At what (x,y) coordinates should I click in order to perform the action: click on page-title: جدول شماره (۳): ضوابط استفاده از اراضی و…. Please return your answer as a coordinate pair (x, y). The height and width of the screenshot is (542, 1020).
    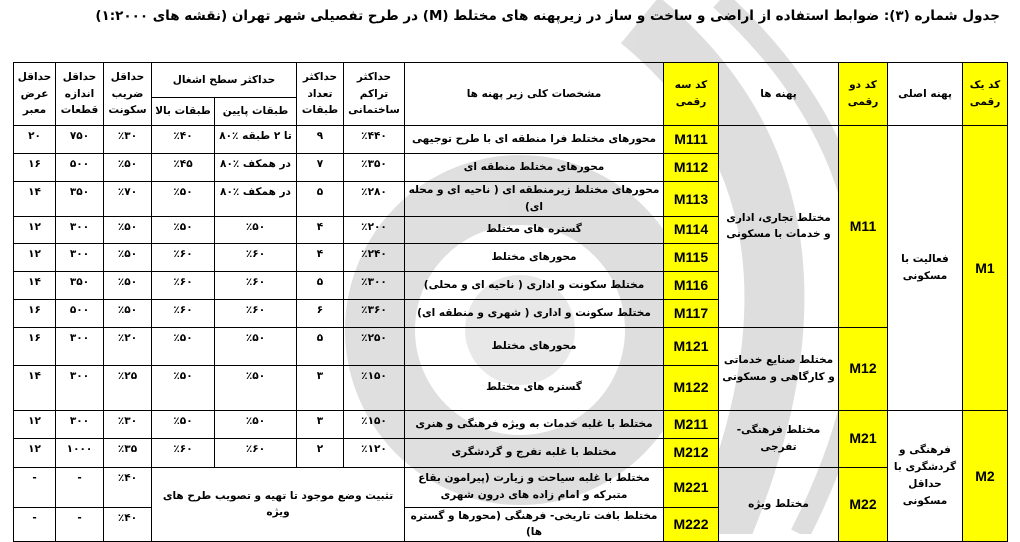
    Looking at the image, I should click on (547, 16).